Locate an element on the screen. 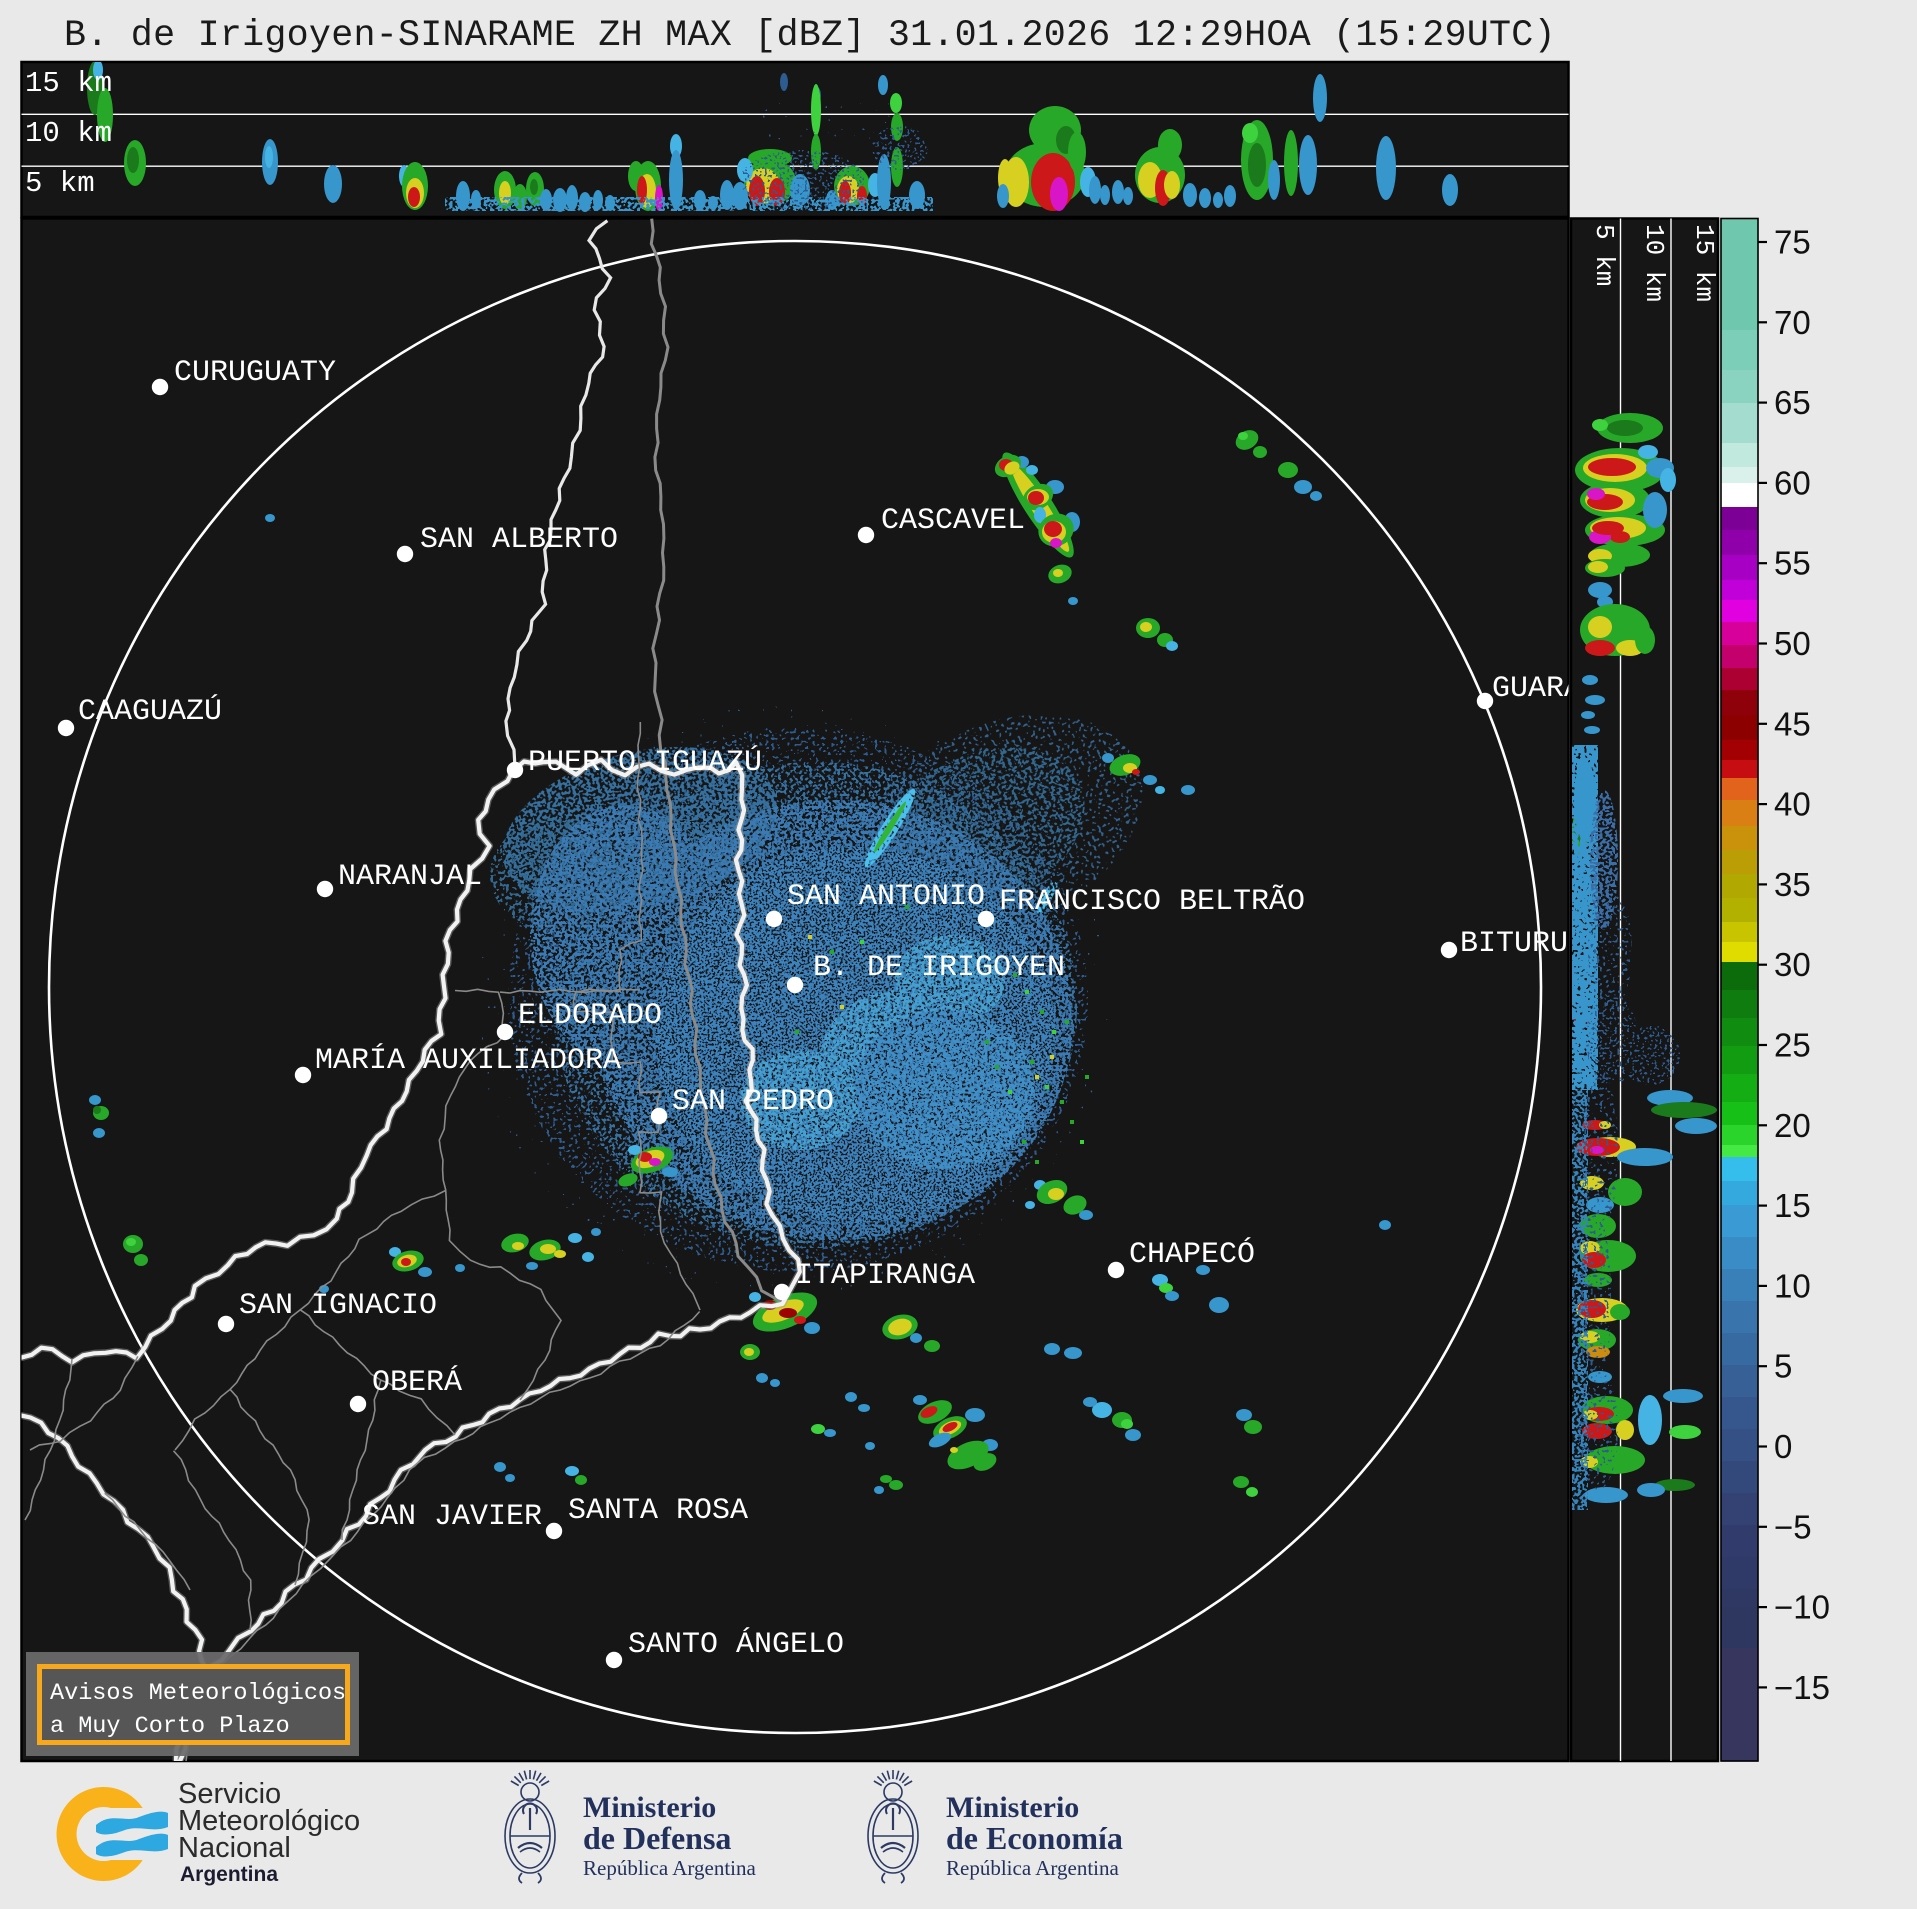  svg-text: SAN PEDRO is located at coordinates (753, 1102).